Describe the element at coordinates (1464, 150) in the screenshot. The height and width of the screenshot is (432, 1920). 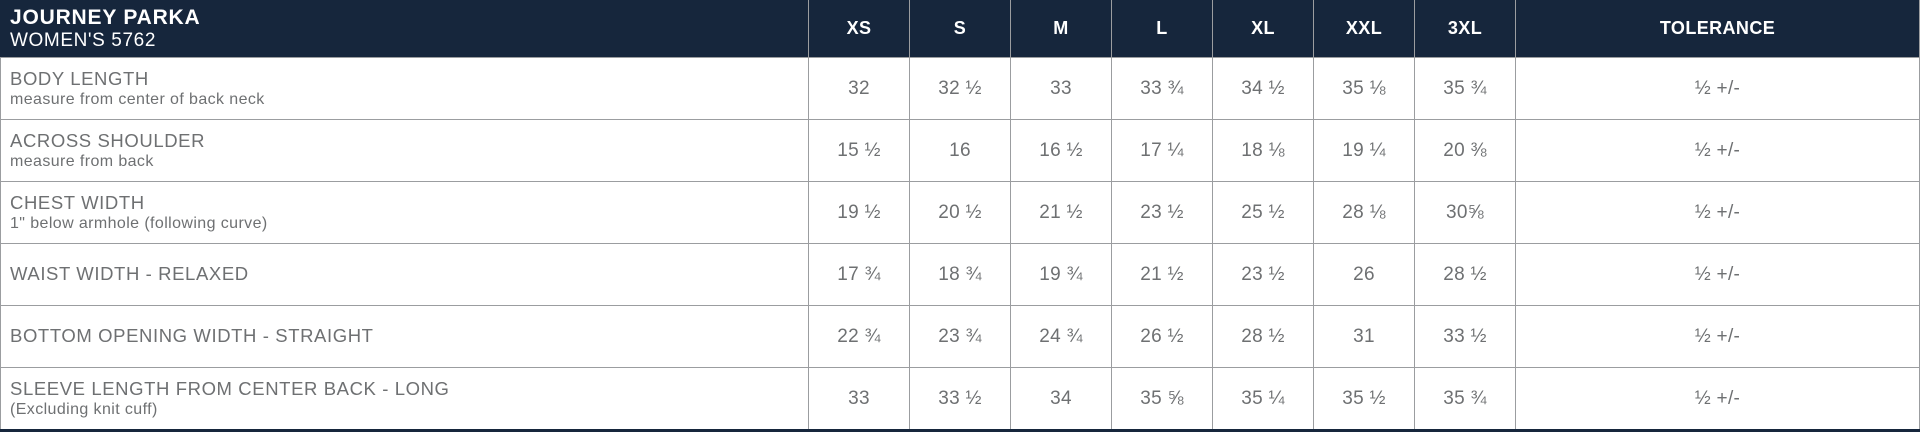
I see `size-value: 20 ⅜` at that location.